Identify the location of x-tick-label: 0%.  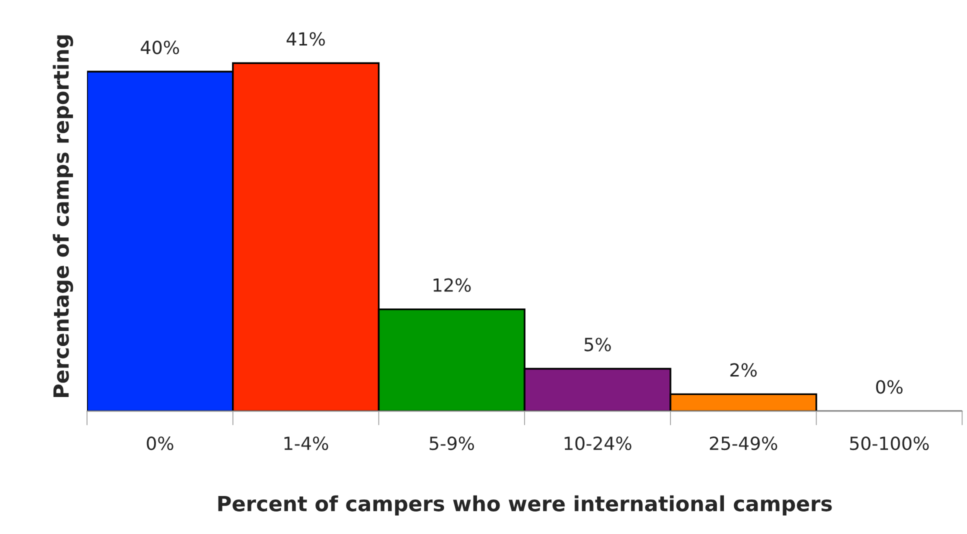
(160, 443).